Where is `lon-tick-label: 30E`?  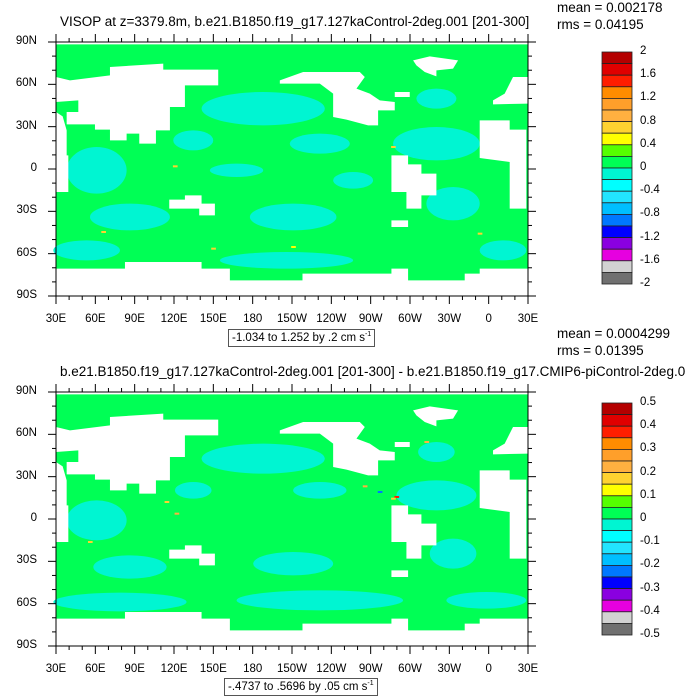 lon-tick-label: 30E is located at coordinates (56, 319).